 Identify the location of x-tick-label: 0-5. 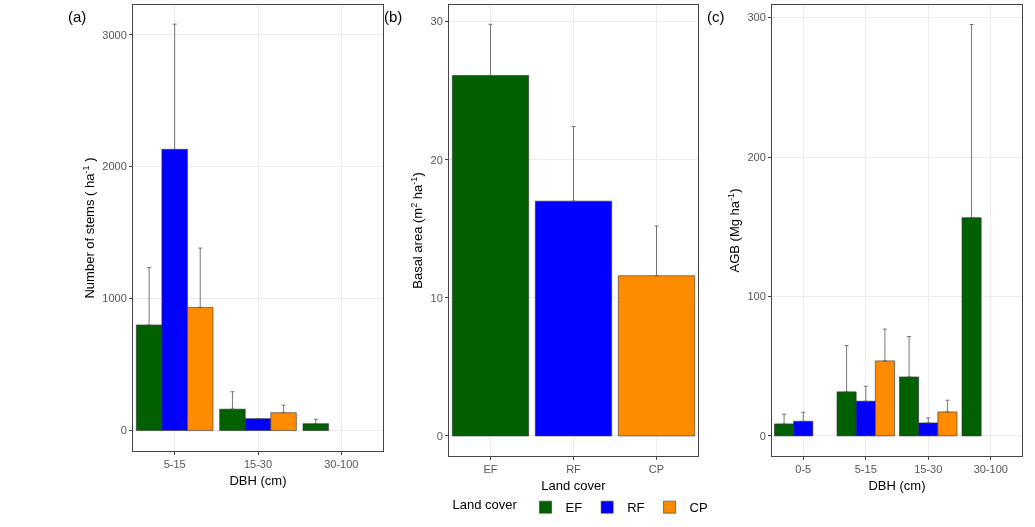
(803, 469).